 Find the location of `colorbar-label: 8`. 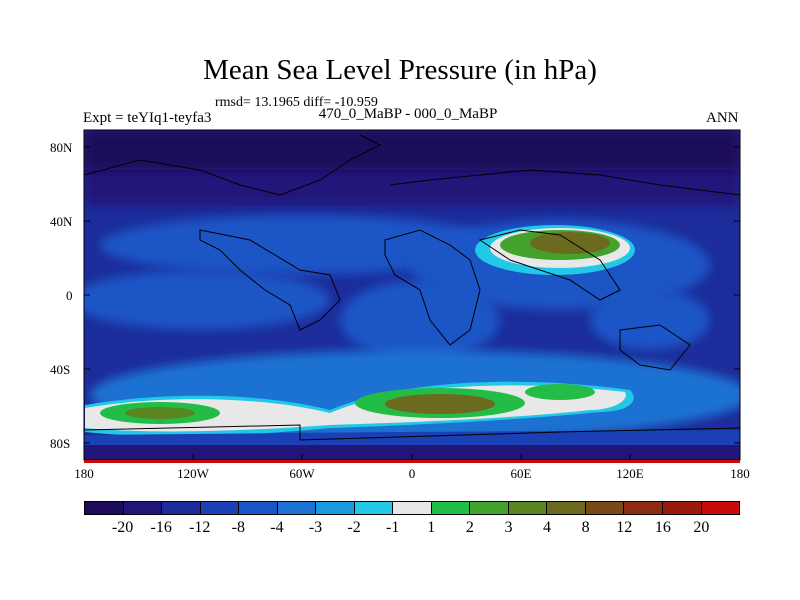

colorbar-label: 8 is located at coordinates (585, 527).